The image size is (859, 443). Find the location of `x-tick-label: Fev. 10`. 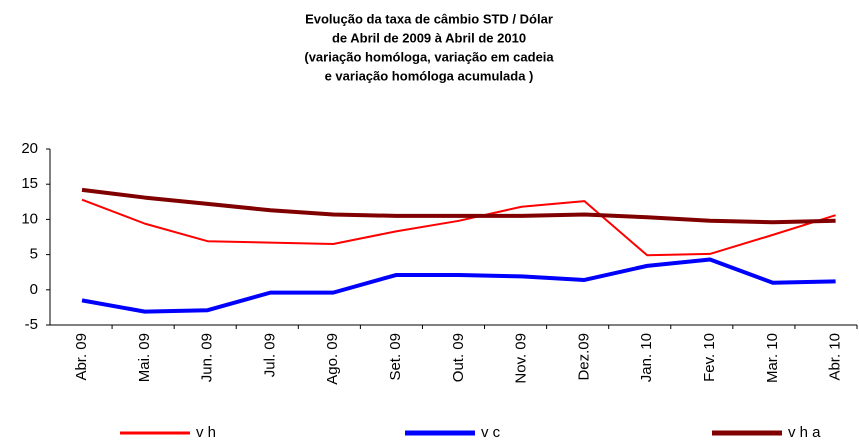

x-tick-label: Fev. 10 is located at coordinates (709, 357).